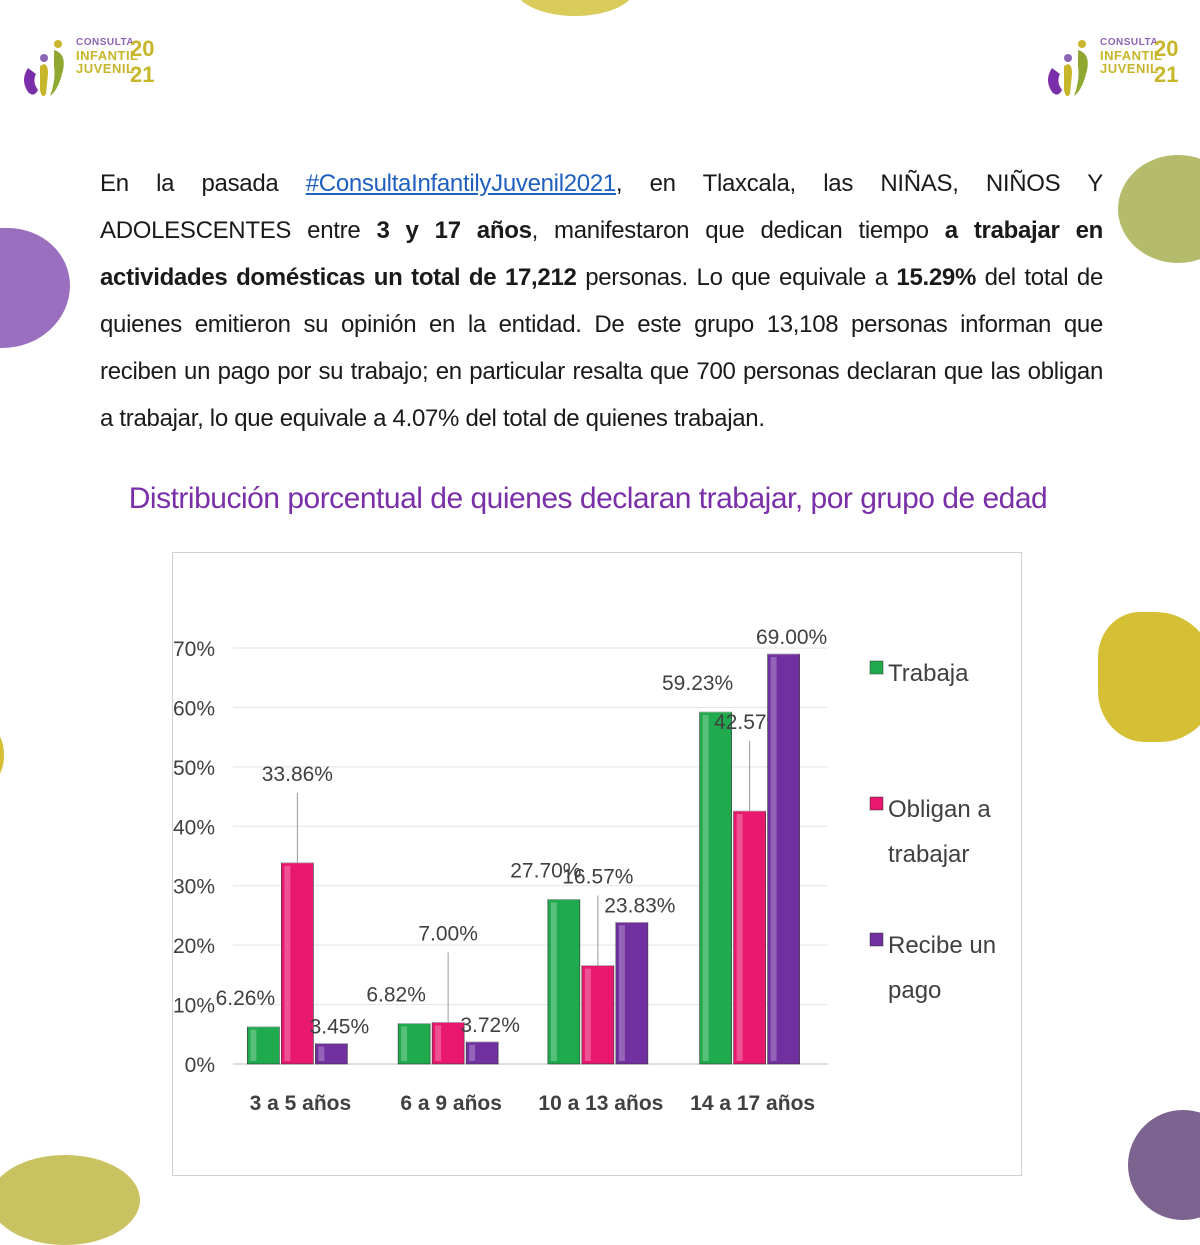  I want to click on data-label: 27.70%, so click(545, 870).